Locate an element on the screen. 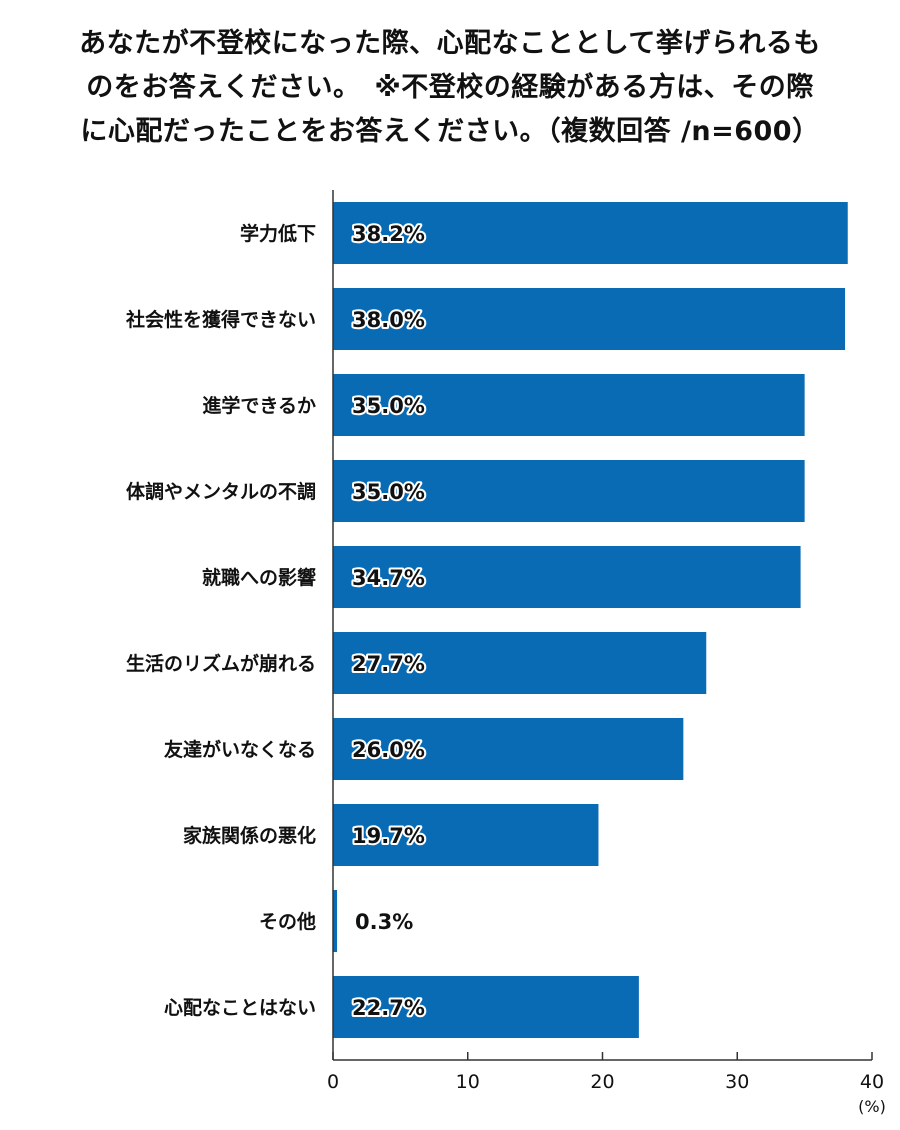 This screenshot has width=900, height=1130. category-label-0: 学力低下 is located at coordinates (278, 233).